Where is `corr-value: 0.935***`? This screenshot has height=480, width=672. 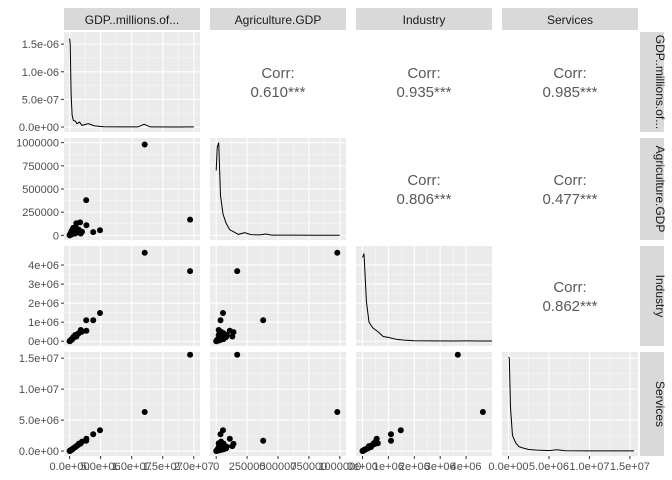 corr-value: 0.935*** is located at coordinates (423, 92).